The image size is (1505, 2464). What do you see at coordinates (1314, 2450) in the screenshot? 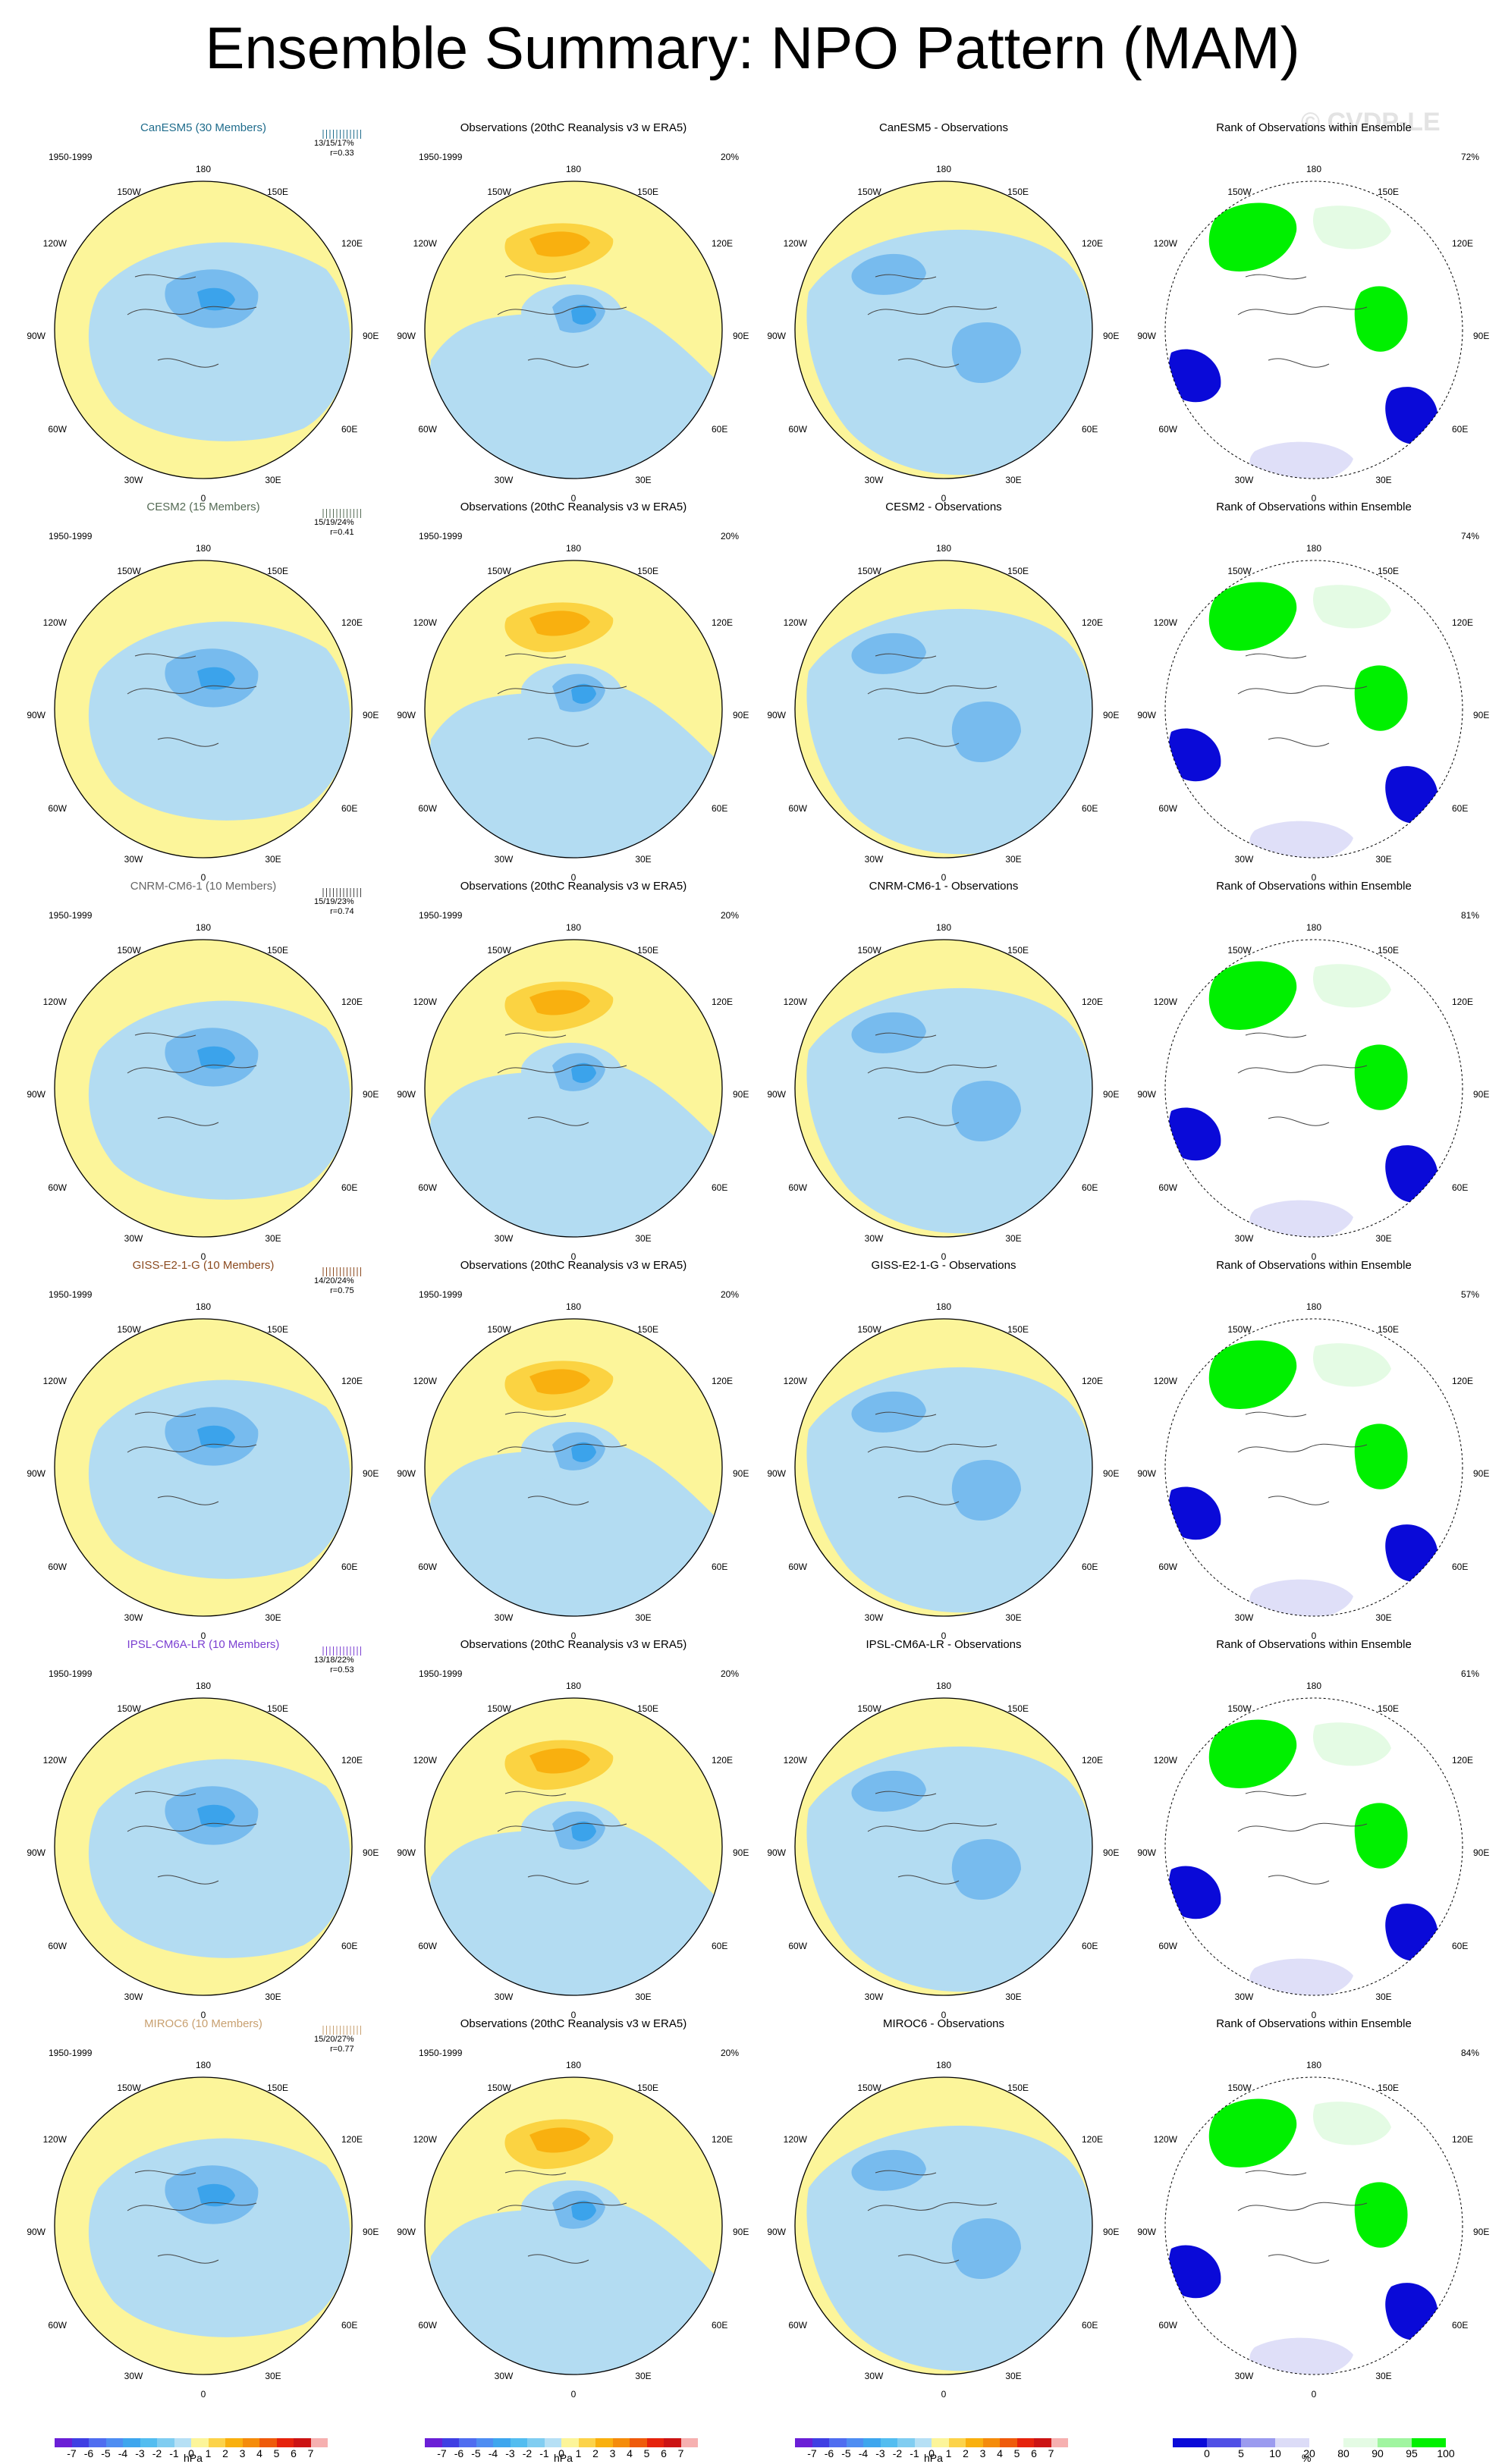
I see `rank-colorbar: 0 5 10 20 80 90 95 100` at bounding box center [1314, 2450].